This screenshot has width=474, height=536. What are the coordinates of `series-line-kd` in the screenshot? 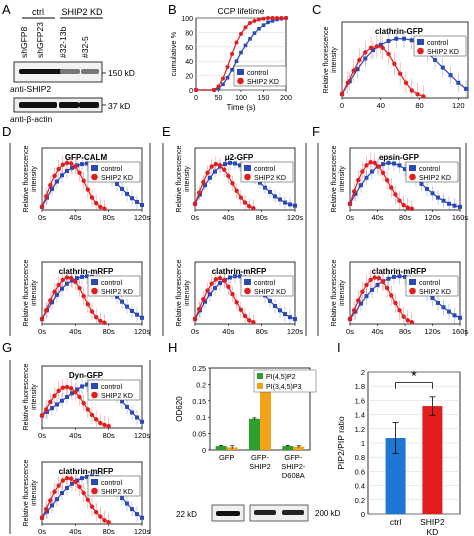 It's located at (381, 185).